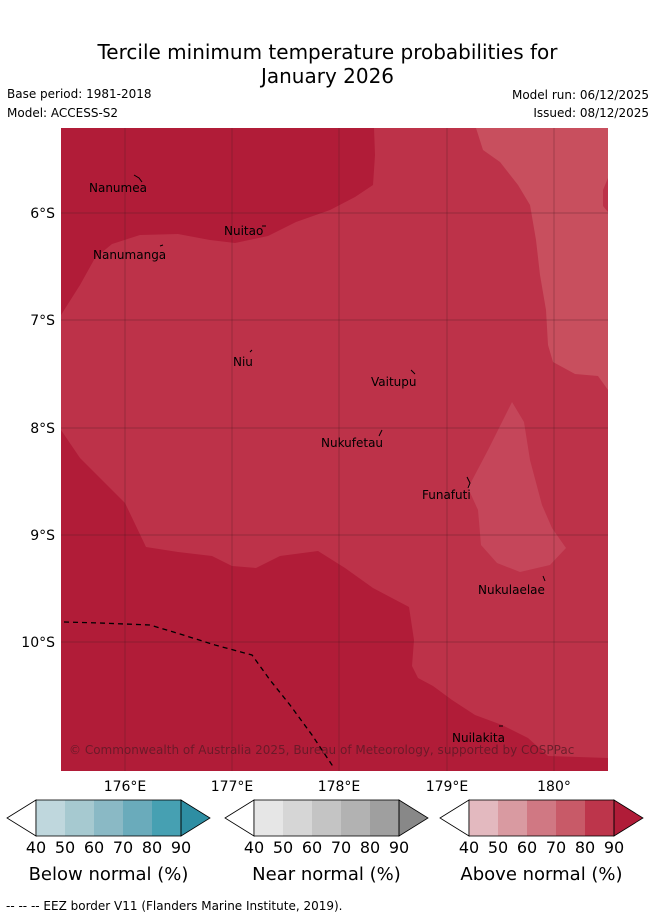  Describe the element at coordinates (498, 847) in the screenshot. I see `above-tick-label: 50` at that location.